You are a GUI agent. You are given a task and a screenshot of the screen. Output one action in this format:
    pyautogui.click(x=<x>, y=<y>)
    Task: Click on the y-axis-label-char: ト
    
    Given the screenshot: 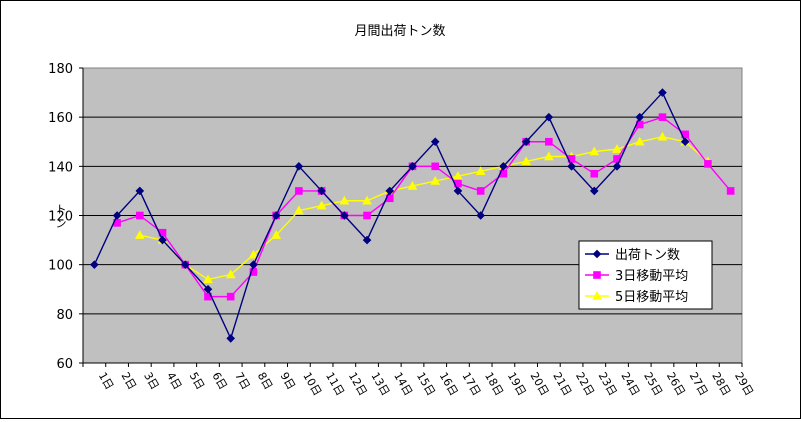 What is the action you would take?
    pyautogui.click(x=61, y=209)
    